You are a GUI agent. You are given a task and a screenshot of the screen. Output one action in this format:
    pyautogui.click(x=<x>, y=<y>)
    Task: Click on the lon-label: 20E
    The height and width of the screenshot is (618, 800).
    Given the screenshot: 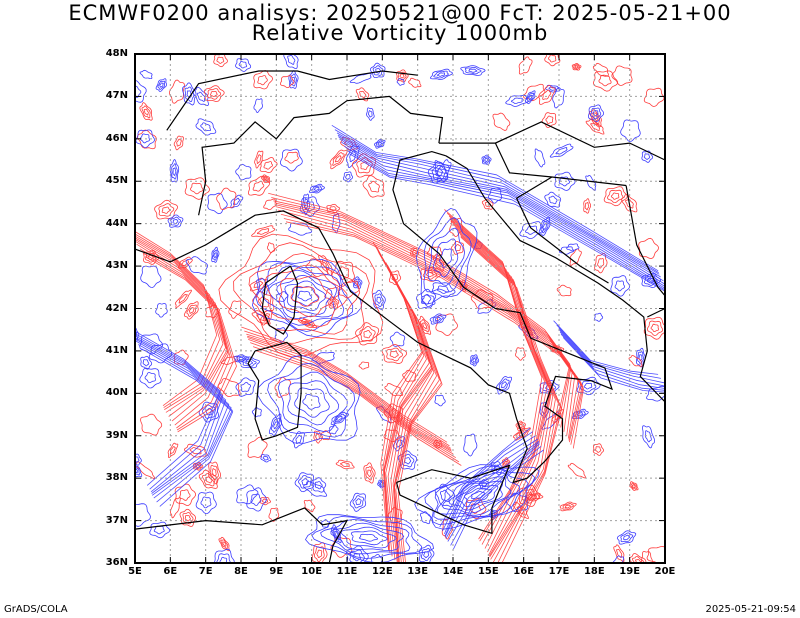 What is the action you would take?
    pyautogui.click(x=665, y=571)
    